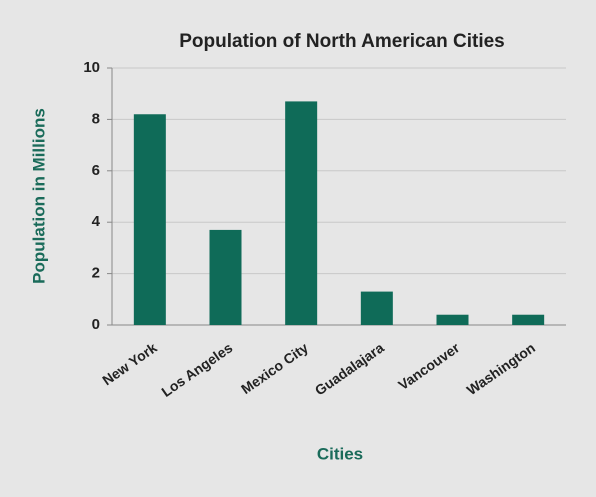 The height and width of the screenshot is (497, 596). Describe the element at coordinates (91, 67) in the screenshot. I see `y-tick-label: 10` at that location.